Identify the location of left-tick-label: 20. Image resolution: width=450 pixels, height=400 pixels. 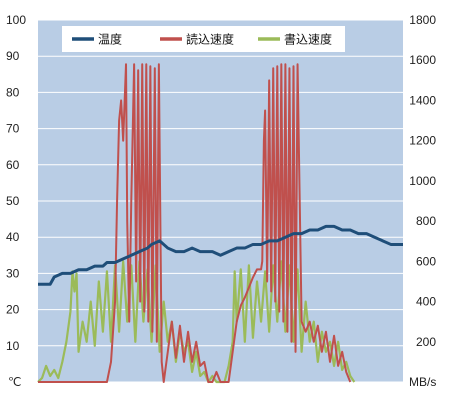
(13, 310).